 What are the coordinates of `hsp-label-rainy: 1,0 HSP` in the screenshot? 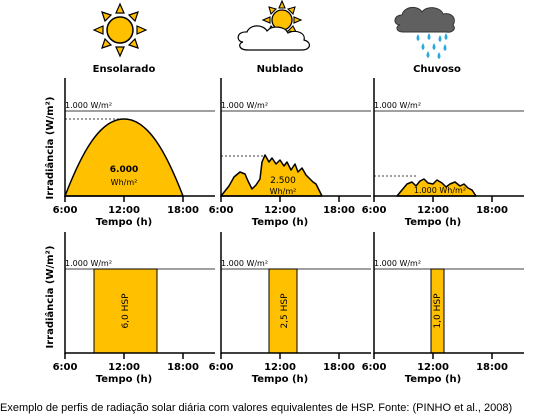 It's located at (438, 311).